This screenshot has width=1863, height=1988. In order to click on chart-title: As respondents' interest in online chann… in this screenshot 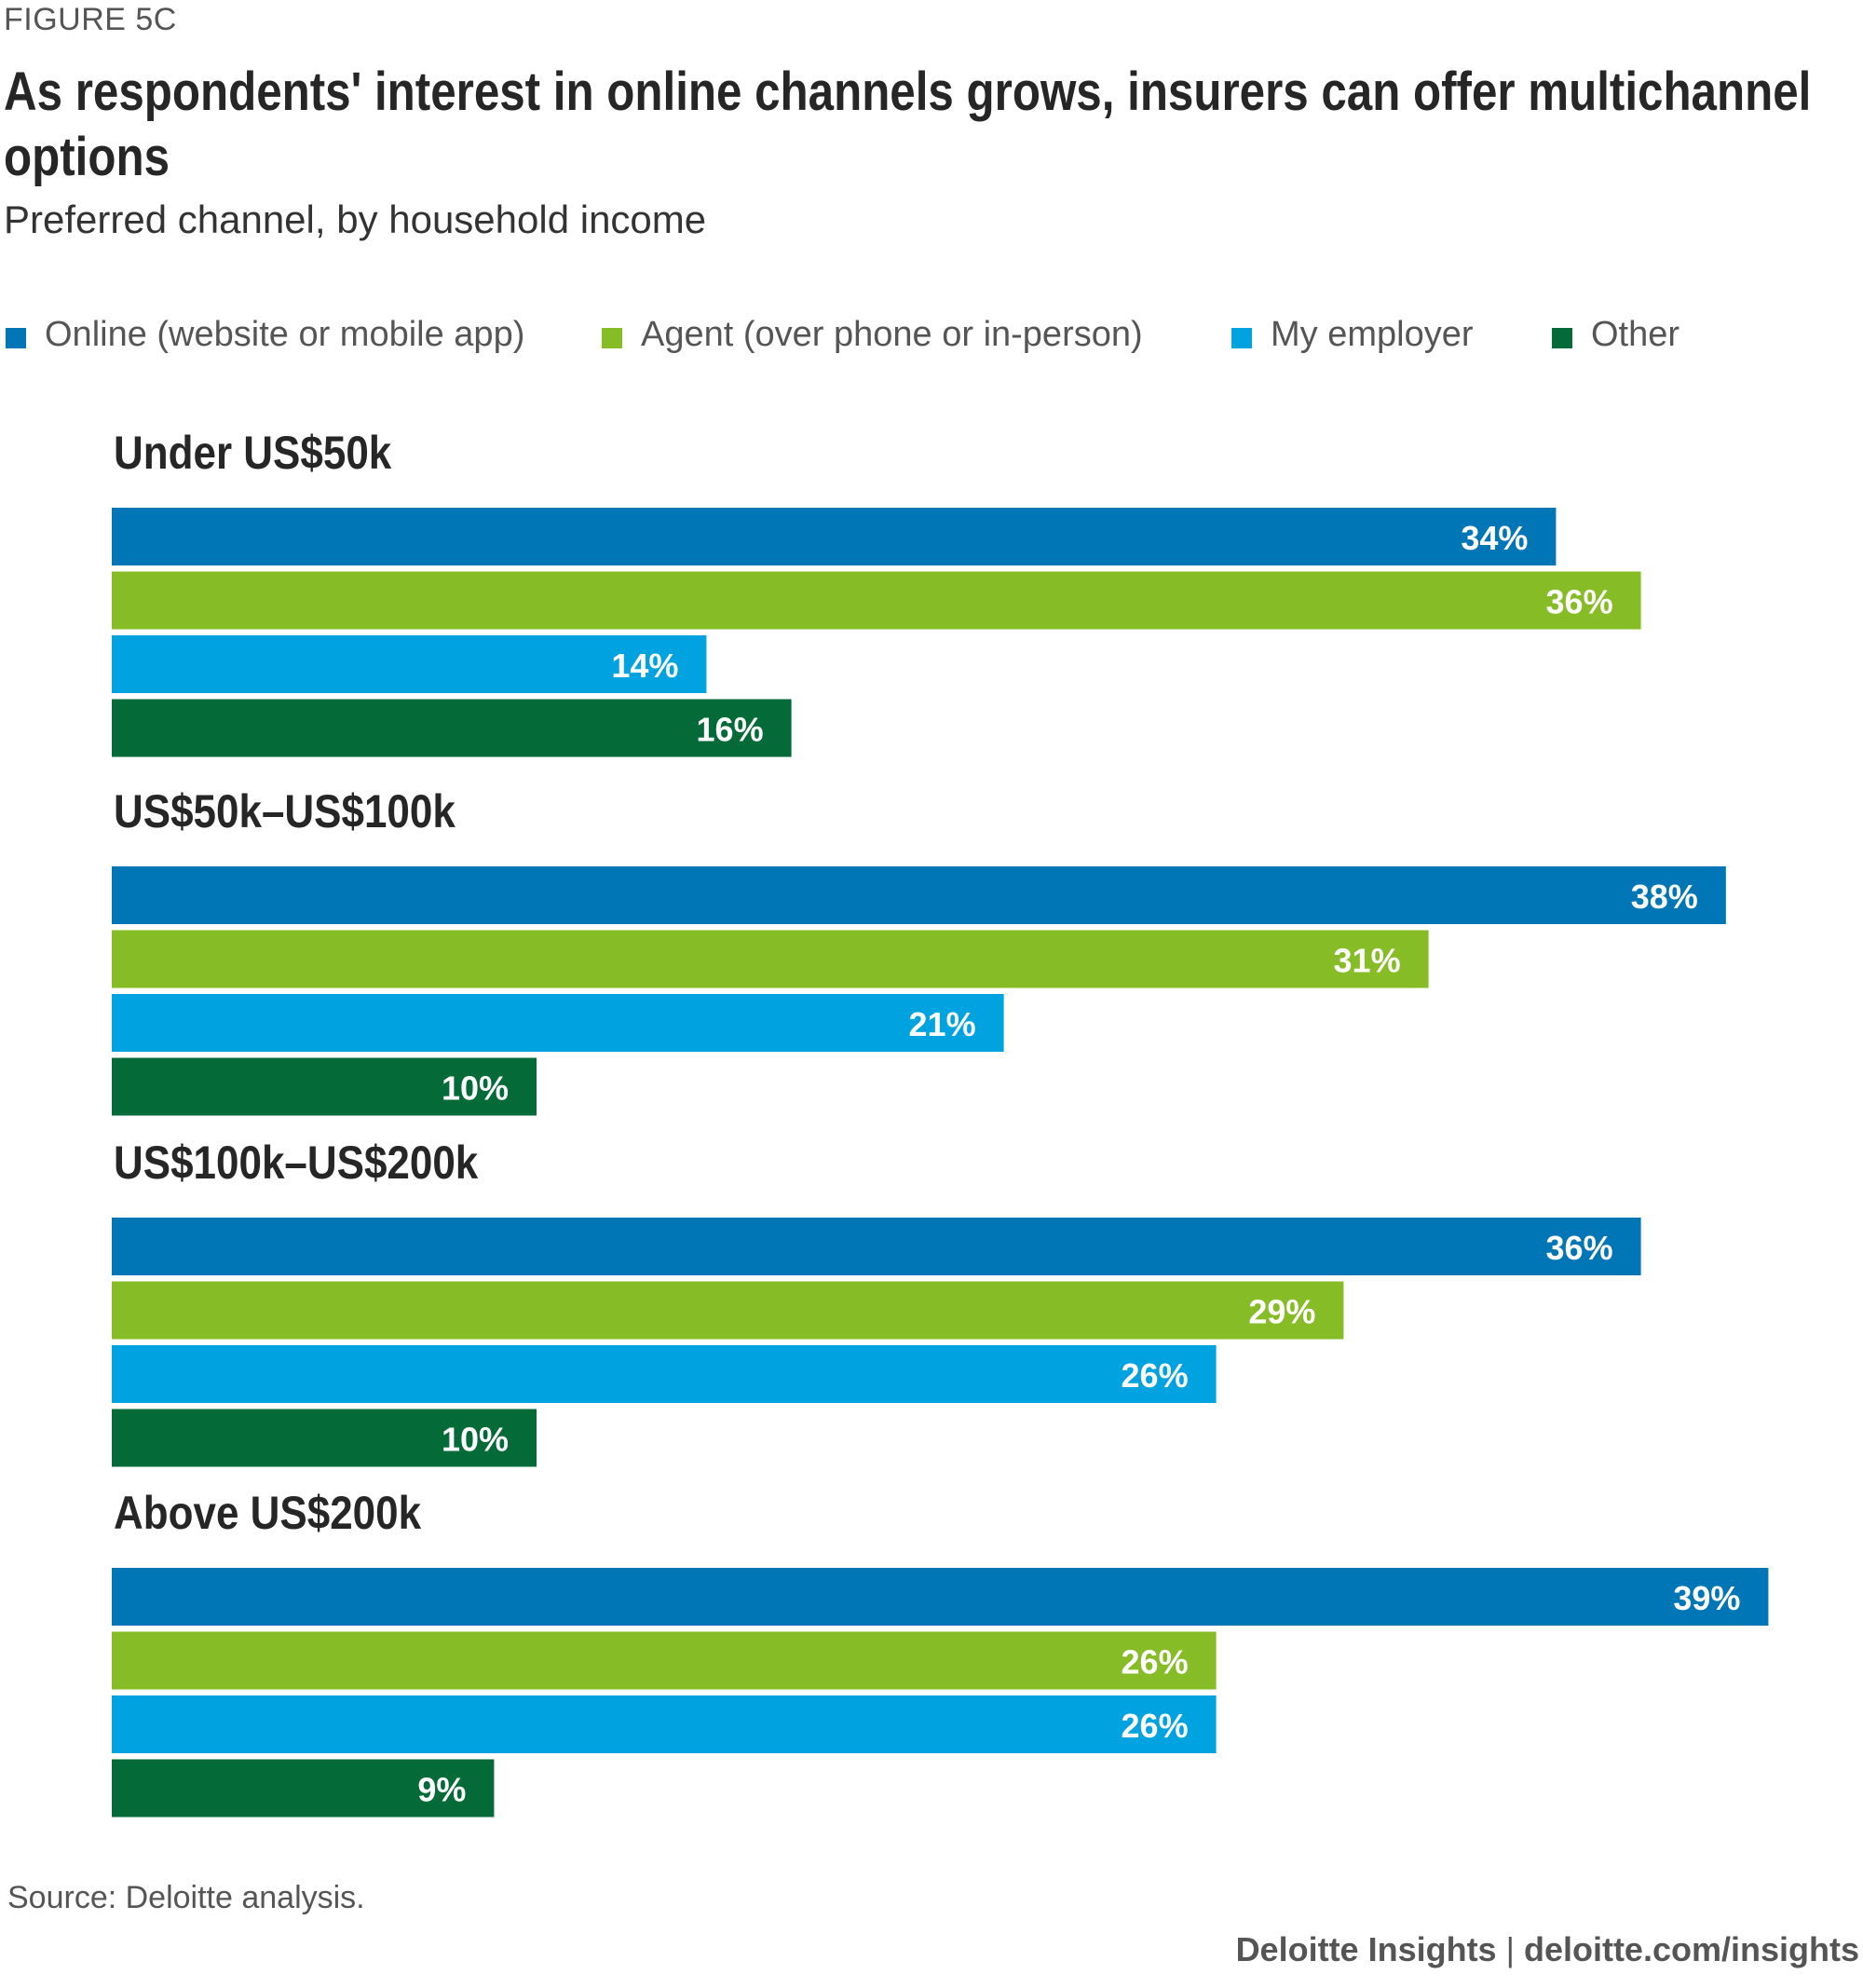, I will do `click(908, 124)`.